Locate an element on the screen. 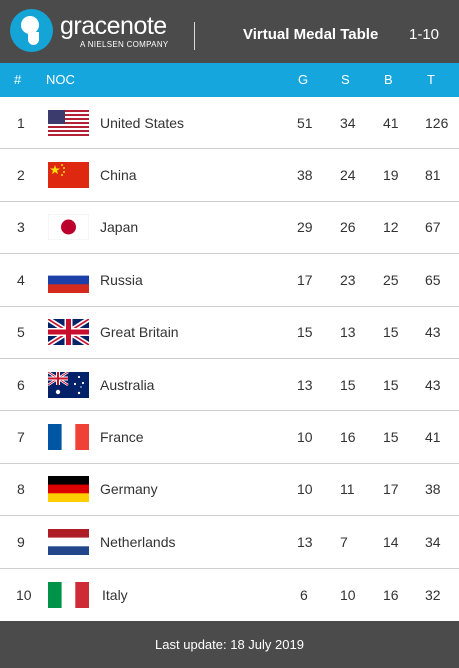 Image resolution: width=459 pixels, height=668 pixels. silver-count: 10 is located at coordinates (348, 594).